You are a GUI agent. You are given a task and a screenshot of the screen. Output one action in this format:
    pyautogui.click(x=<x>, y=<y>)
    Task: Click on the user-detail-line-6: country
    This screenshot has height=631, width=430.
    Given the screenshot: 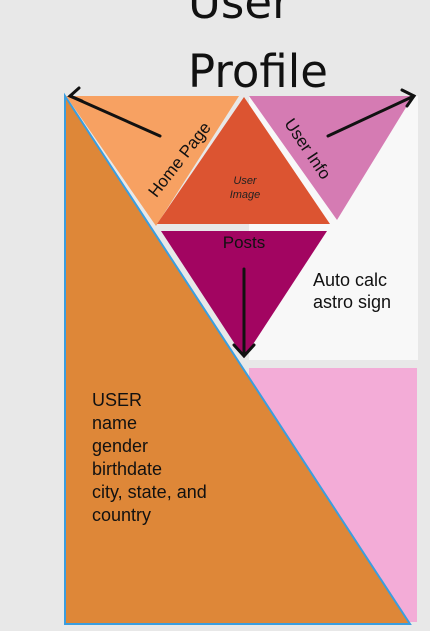 What is the action you would take?
    pyautogui.click(x=121, y=515)
    